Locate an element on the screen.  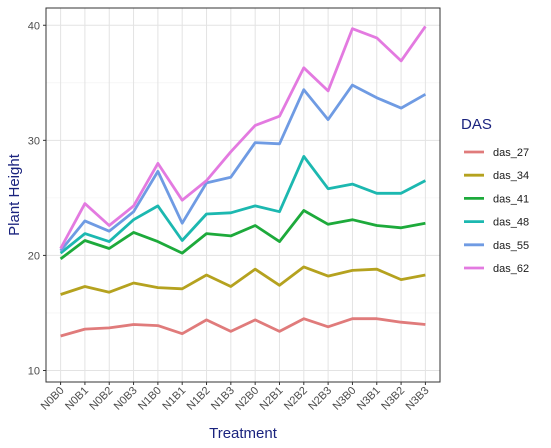
y-tick-label: 10 is located at coordinates (34, 371).